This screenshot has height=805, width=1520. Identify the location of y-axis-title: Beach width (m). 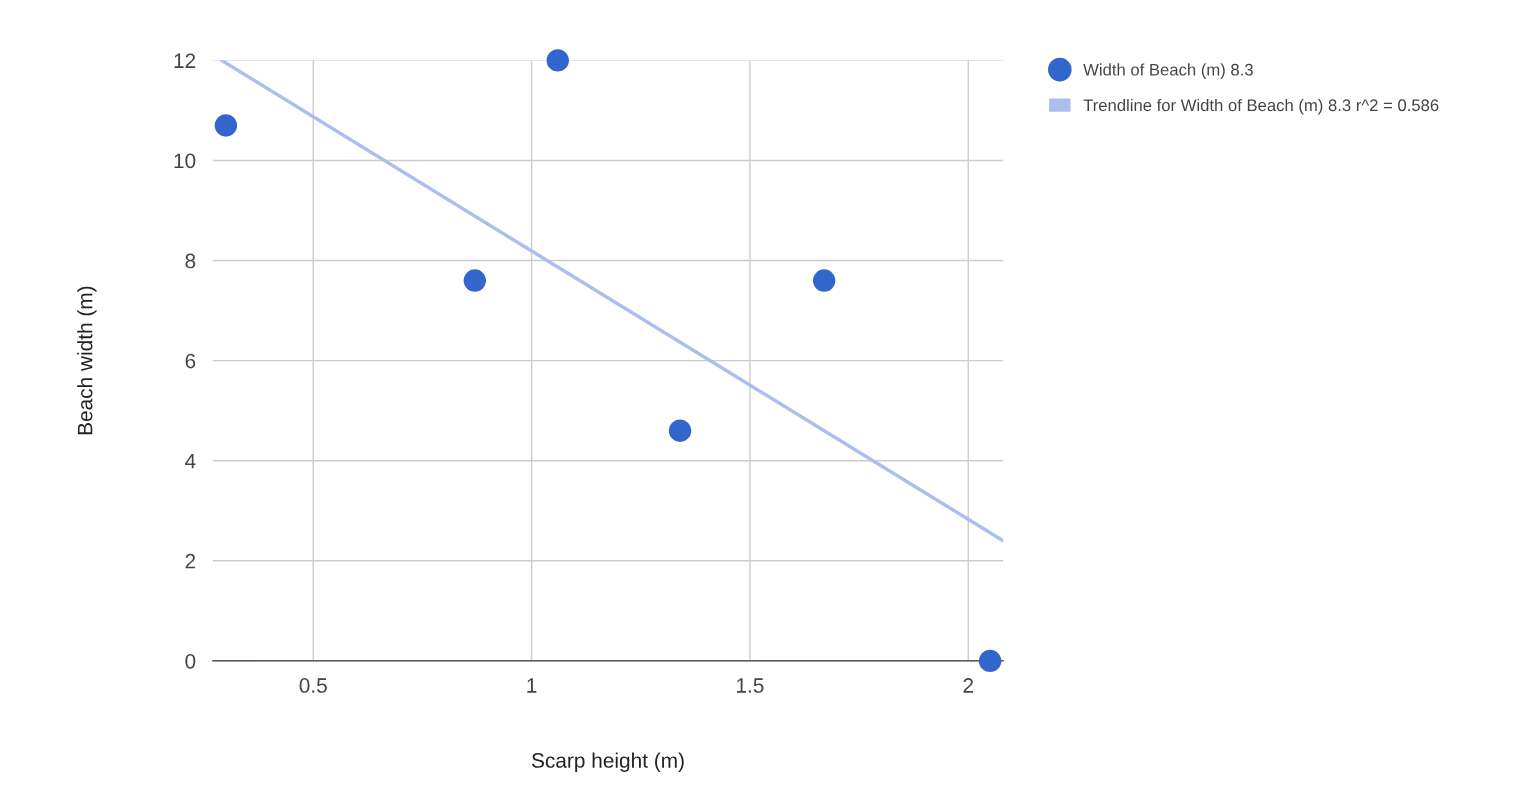
(87, 360).